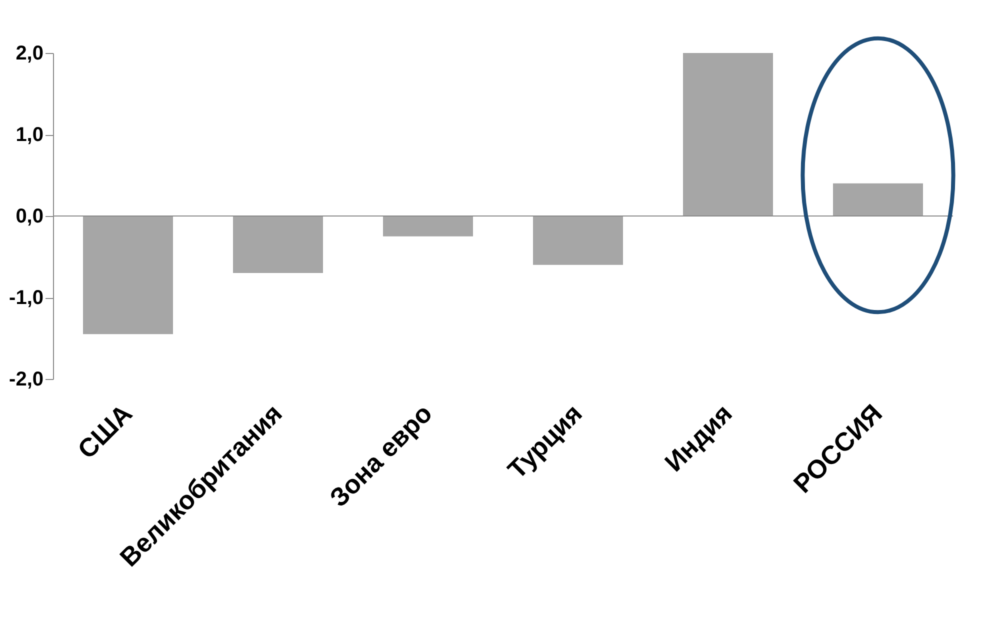 This screenshot has height=626, width=982. I want to click on y-tick-label: 0,0, so click(30, 217).